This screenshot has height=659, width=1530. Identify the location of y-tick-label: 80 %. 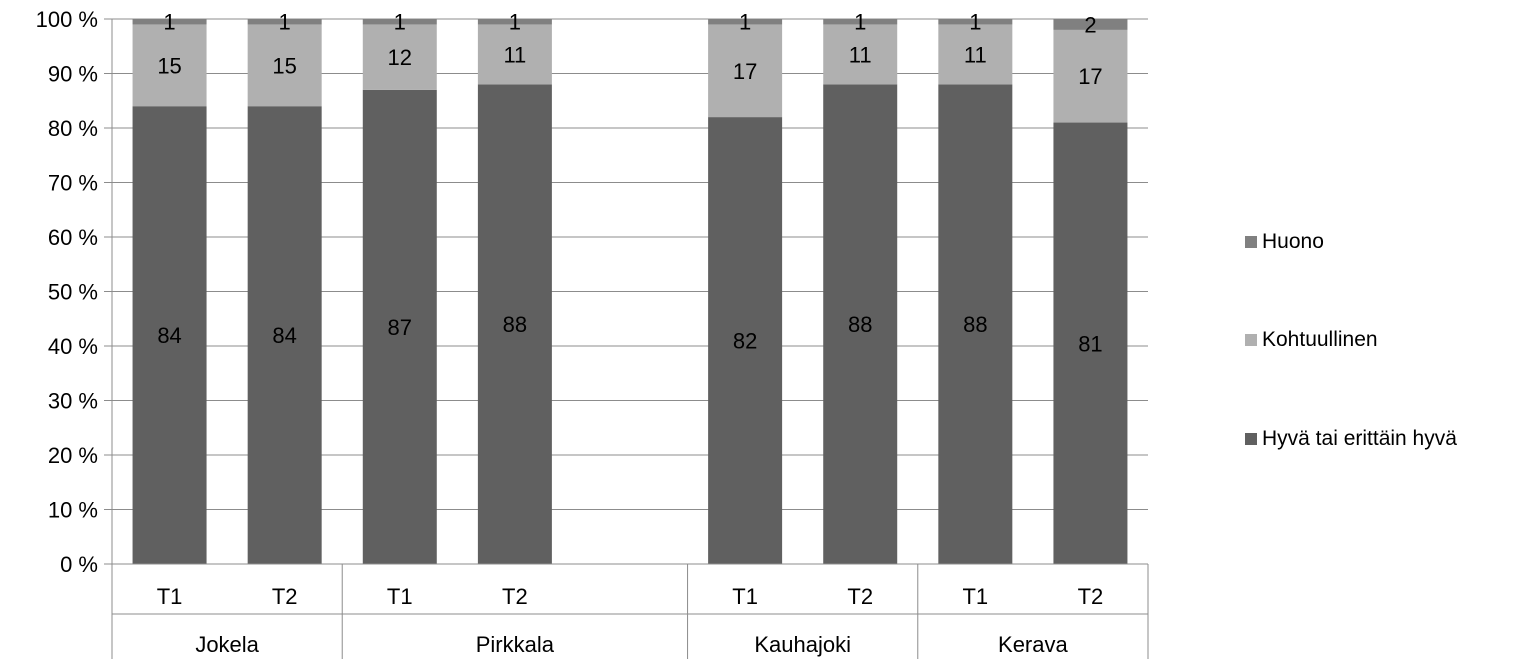
(73, 128).